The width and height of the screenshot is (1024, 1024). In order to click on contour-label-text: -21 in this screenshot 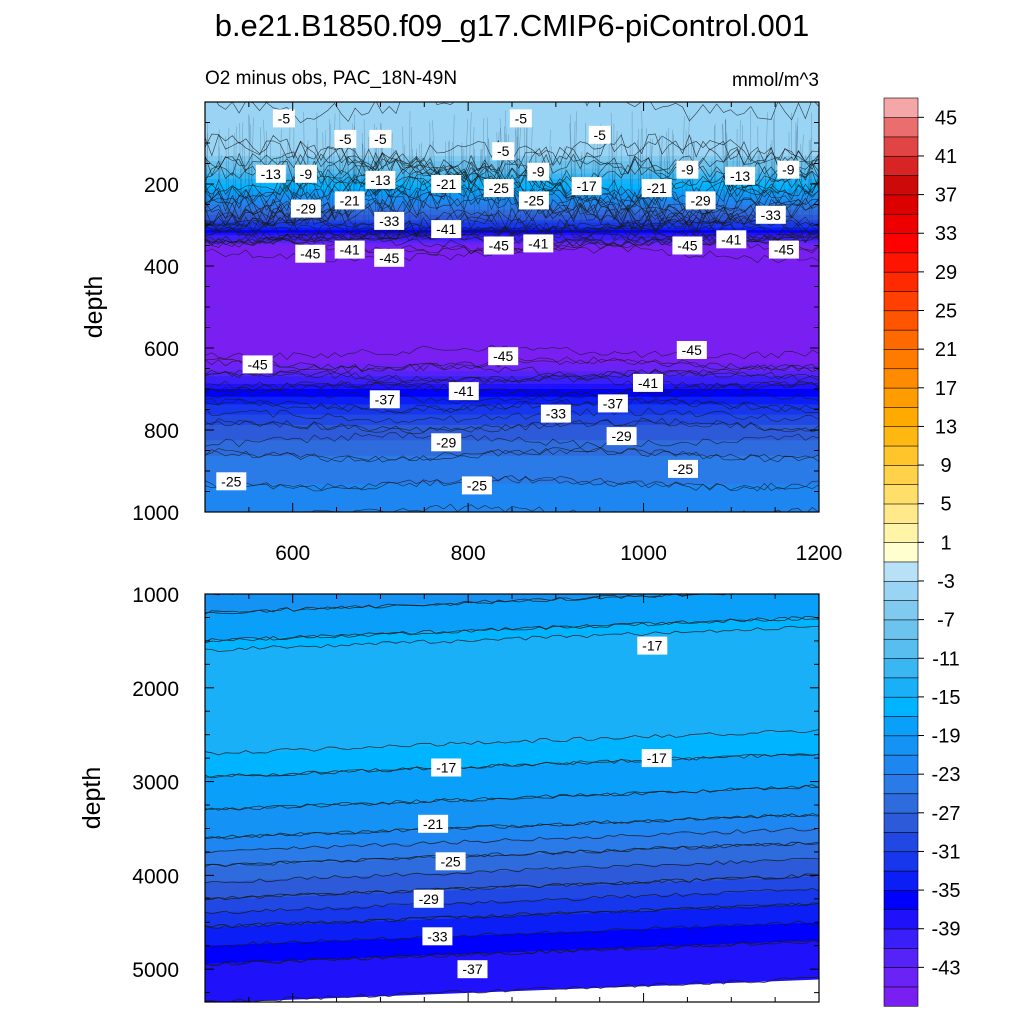, I will do `click(433, 824)`.